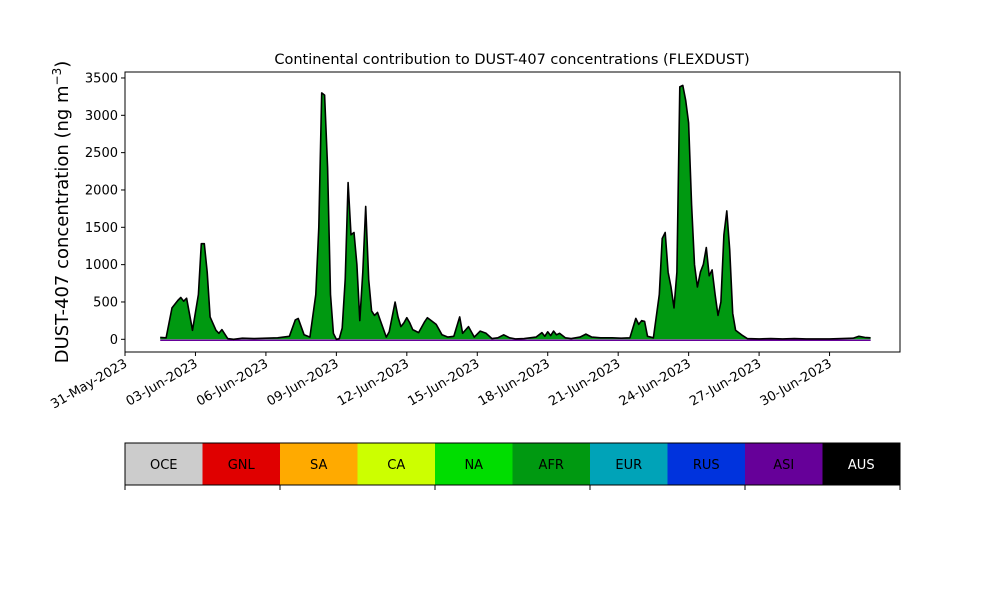 The width and height of the screenshot is (1000, 600). Describe the element at coordinates (162, 382) in the screenshot. I see `x-tick-label: 03-Jun-2023` at that location.